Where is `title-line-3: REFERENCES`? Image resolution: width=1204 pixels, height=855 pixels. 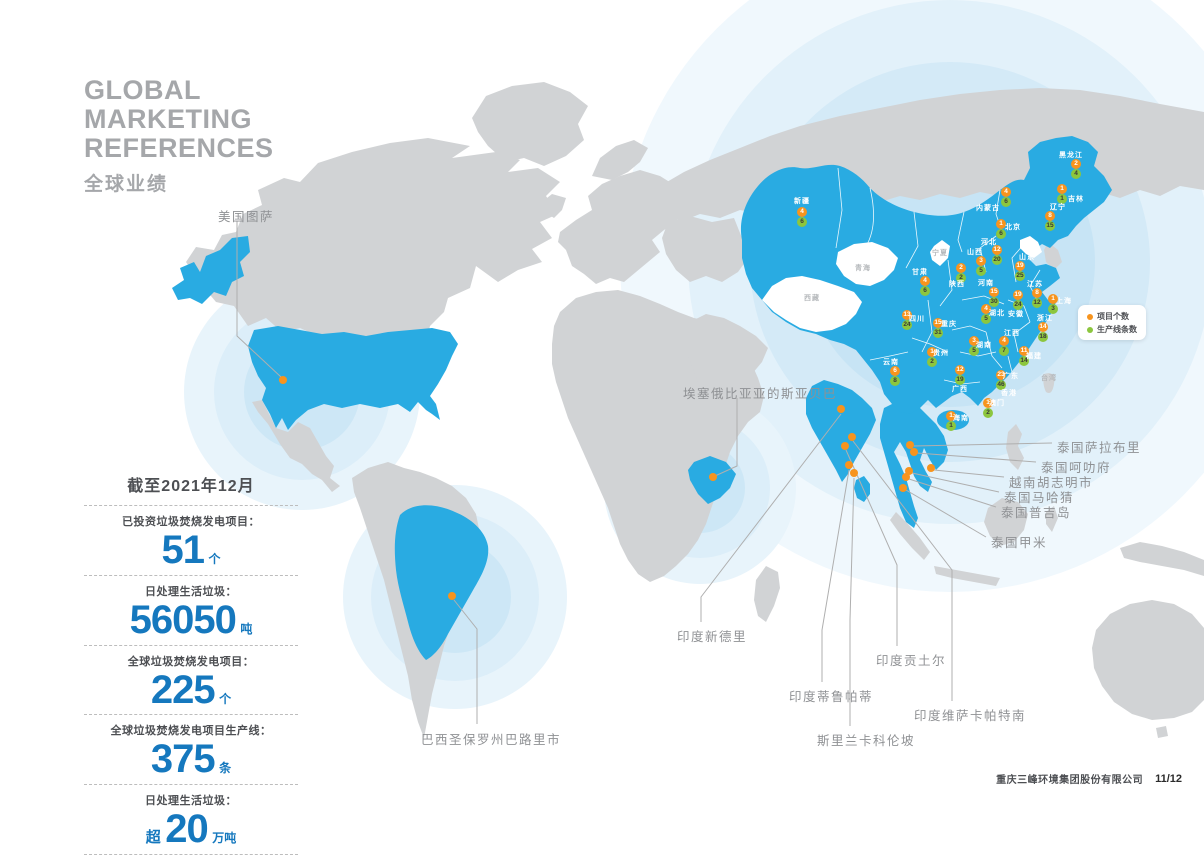 title-line-3: REFERENCES is located at coordinates (179, 148).